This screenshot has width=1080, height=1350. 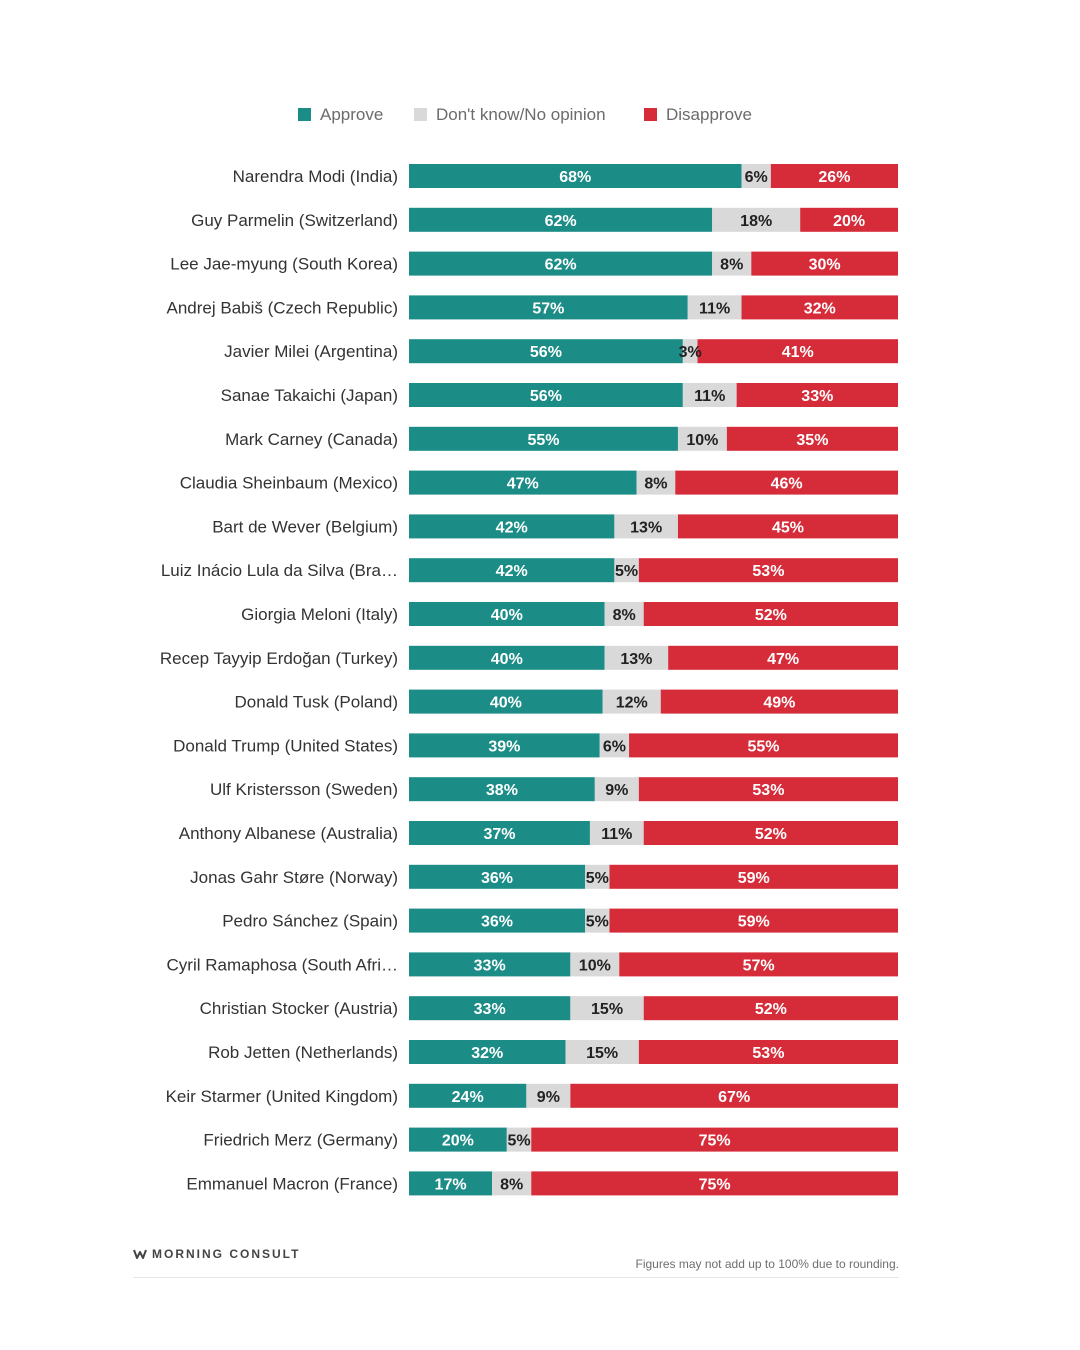 I want to click on data-label-disapprove: 32%, so click(x=820, y=308).